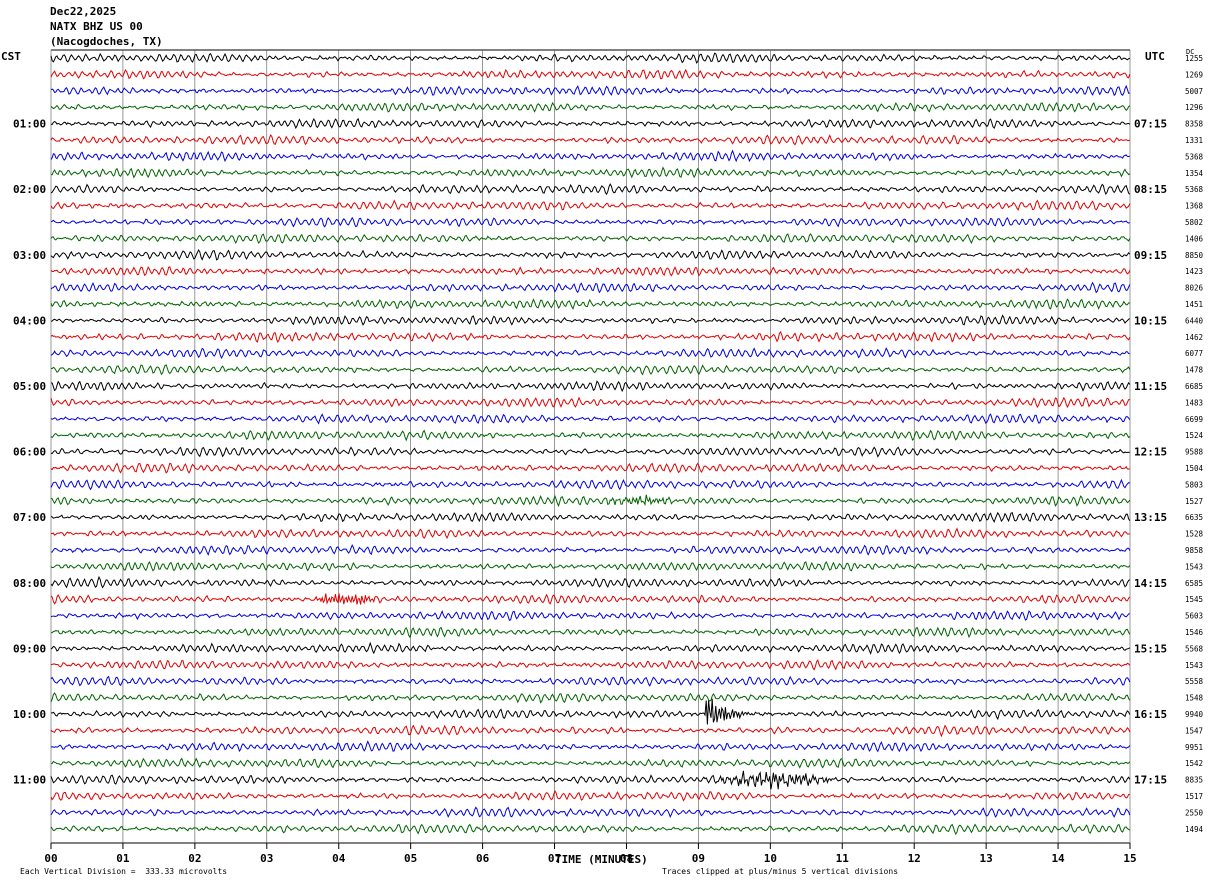  Describe the element at coordinates (1150, 517) in the screenshot. I see `right-hour-label: 13:15` at that location.